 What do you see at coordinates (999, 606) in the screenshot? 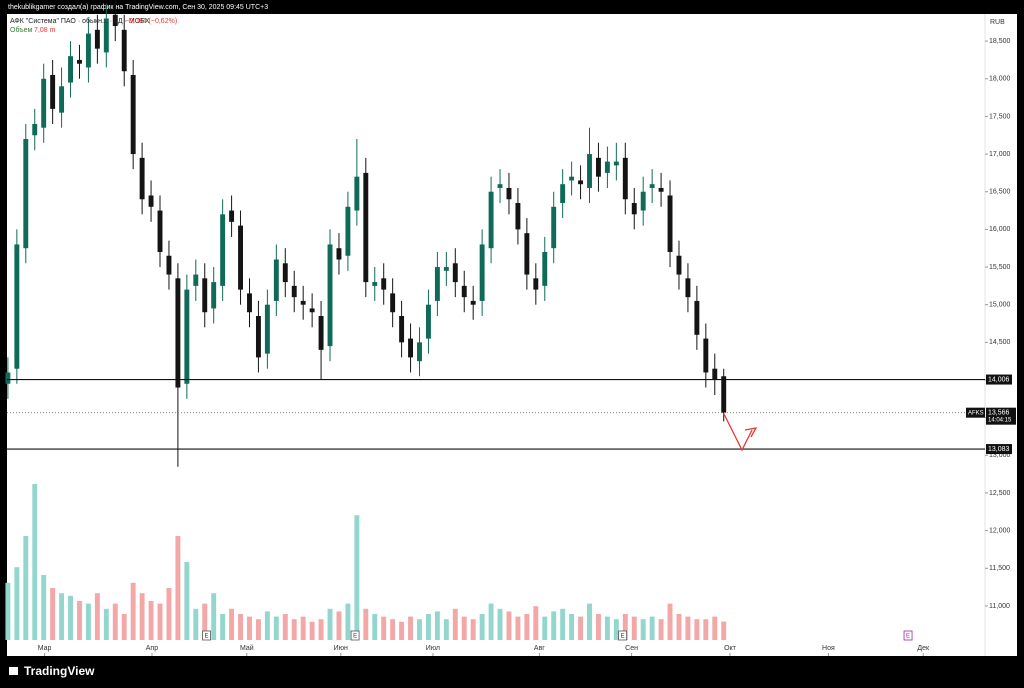
I see `y-tick-label: 11,000` at bounding box center [999, 606].